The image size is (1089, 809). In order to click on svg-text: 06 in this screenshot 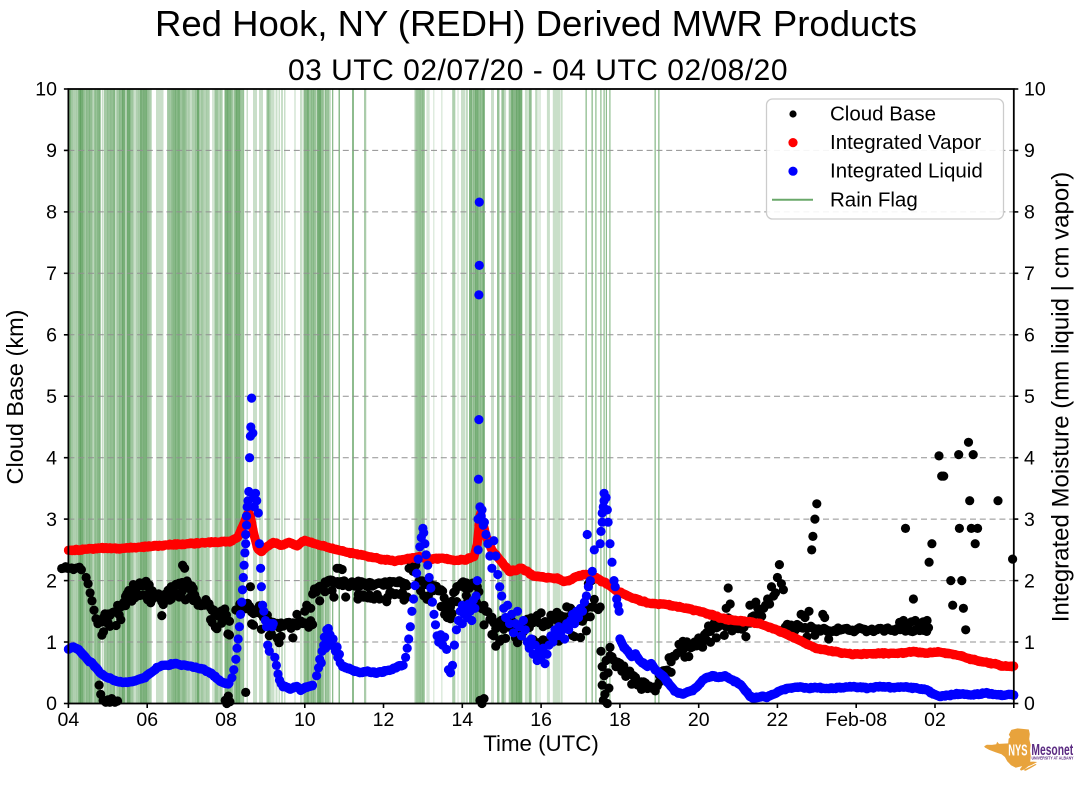, I will do `click(147, 720)`.